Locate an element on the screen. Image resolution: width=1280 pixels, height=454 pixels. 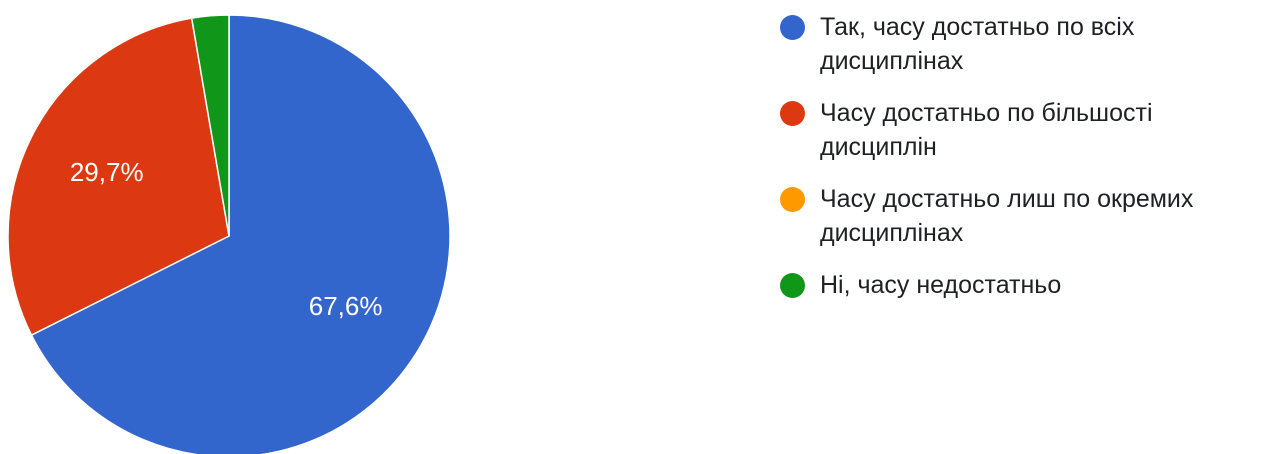
slice-value-label: 67,6% is located at coordinates (346, 306).